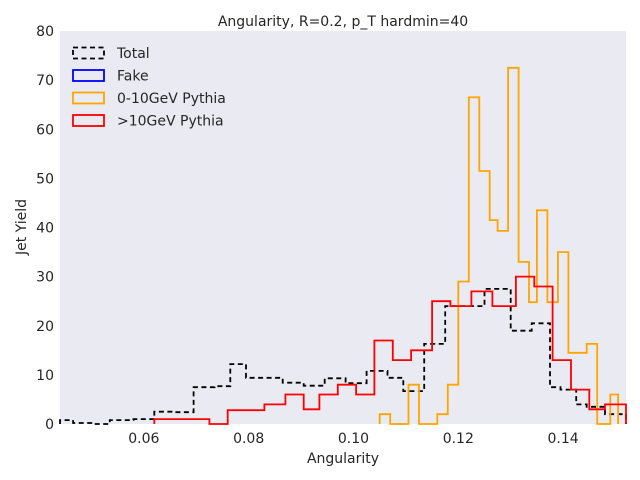  What do you see at coordinates (45, 32) in the screenshot?
I see `y-tick-label: 80` at bounding box center [45, 32].